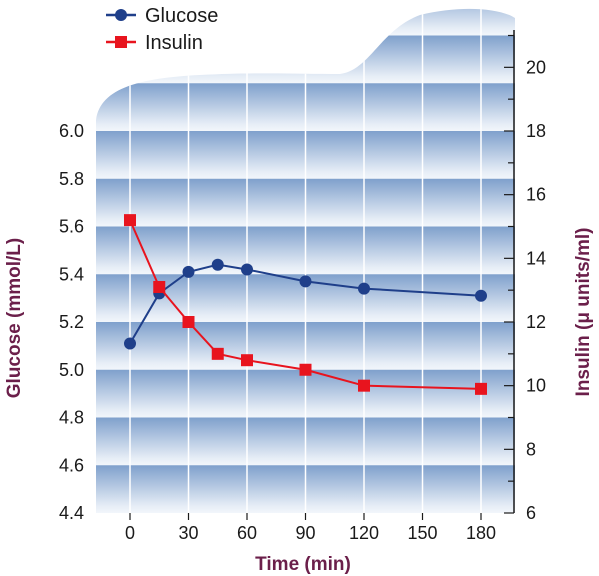  I want to click on left-tick-label: 5.6, so click(71, 227).